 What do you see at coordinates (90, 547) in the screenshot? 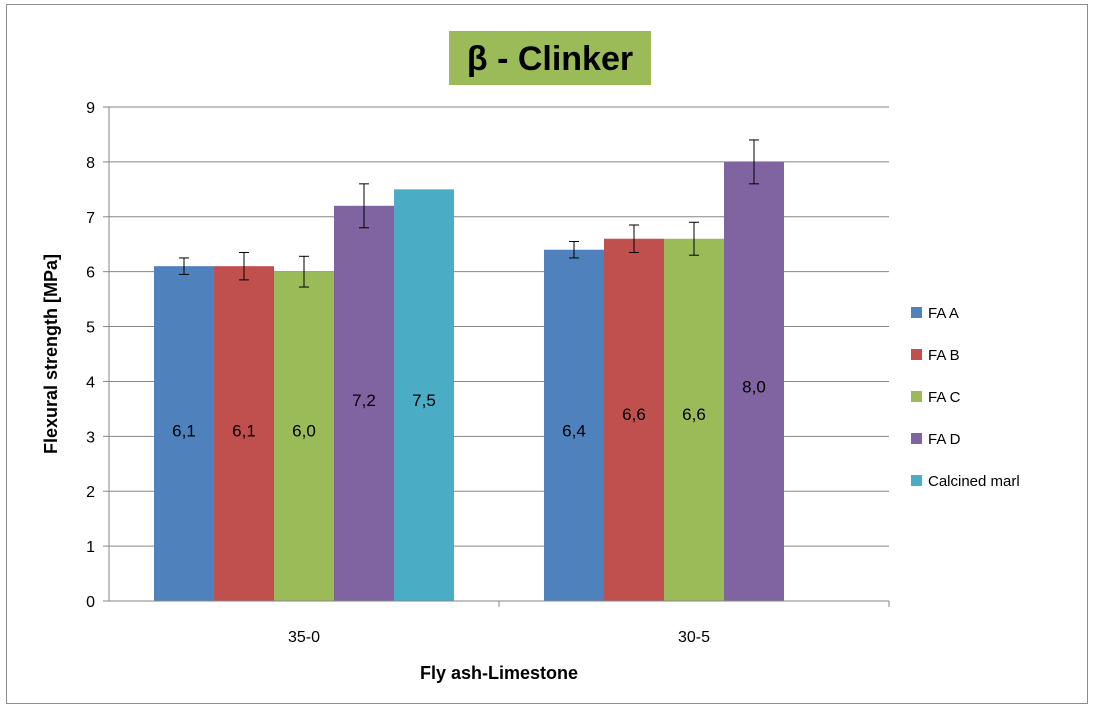
I see `y-tick-label: 1` at bounding box center [90, 547].